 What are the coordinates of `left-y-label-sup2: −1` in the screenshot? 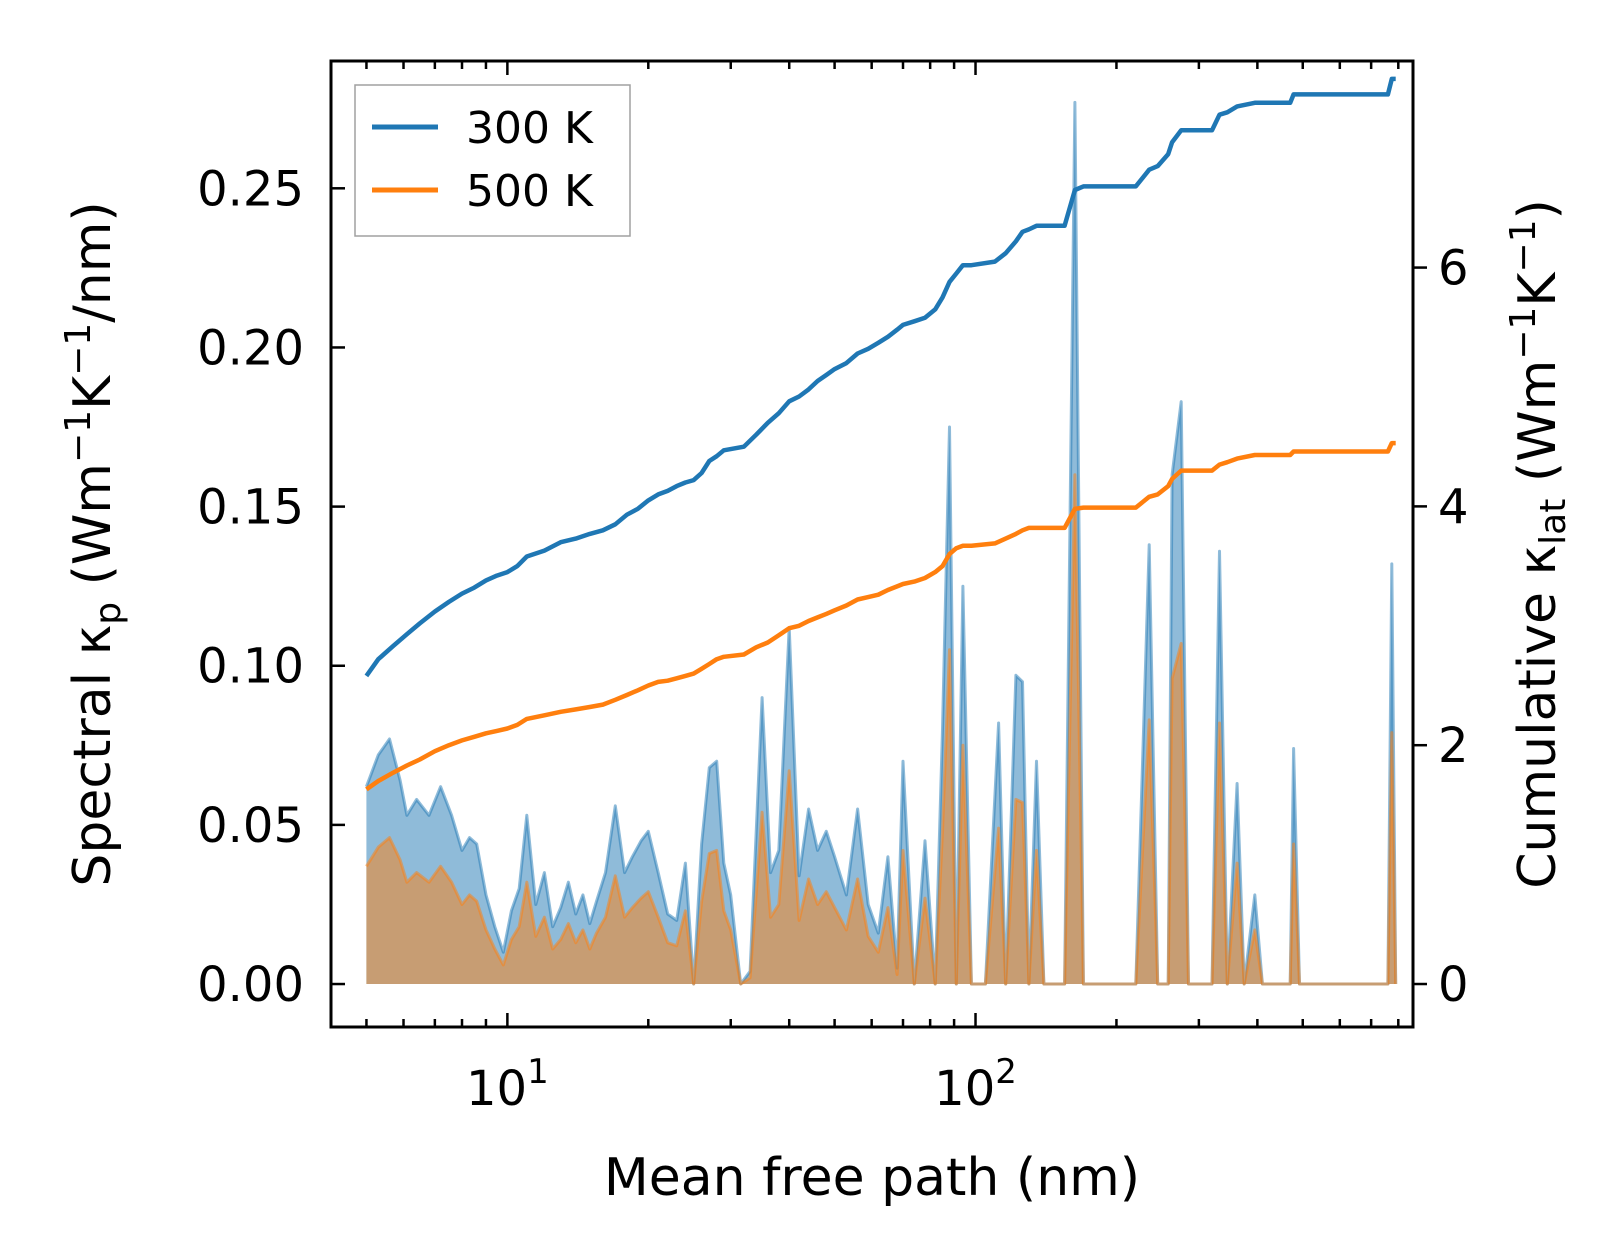 It's located at (78, 349).